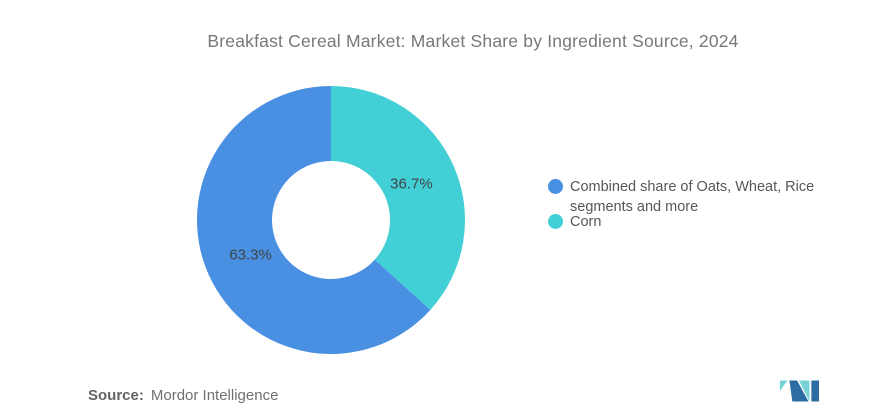  What do you see at coordinates (685, 222) in the screenshot?
I see `legend-item-corn: Corn` at bounding box center [685, 222].